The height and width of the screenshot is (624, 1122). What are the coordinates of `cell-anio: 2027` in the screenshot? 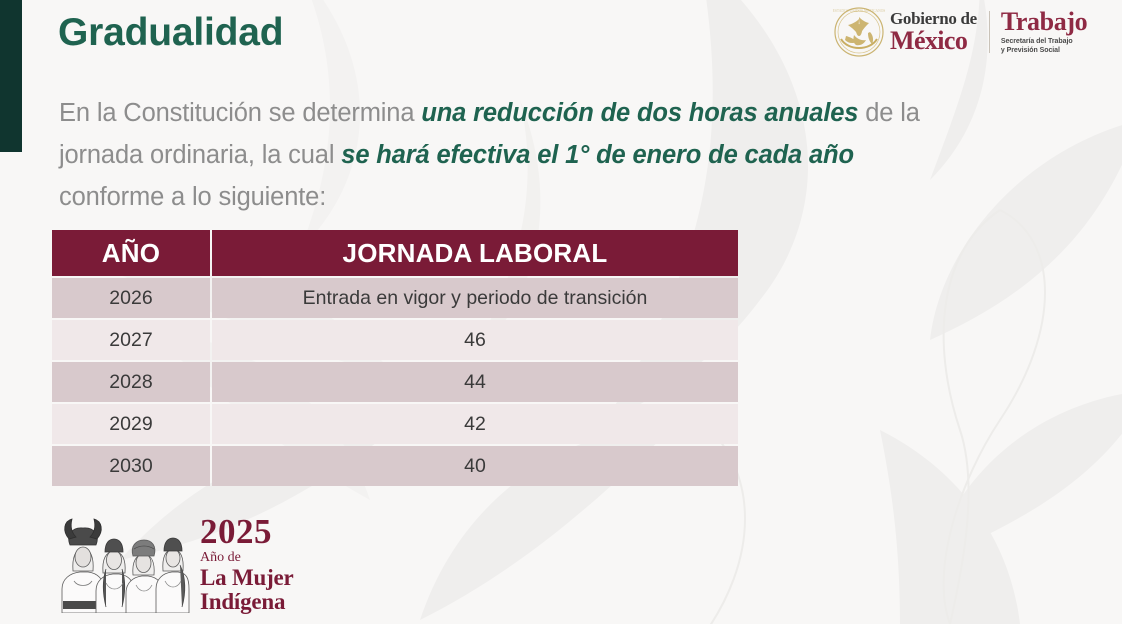 It's located at (131, 340).